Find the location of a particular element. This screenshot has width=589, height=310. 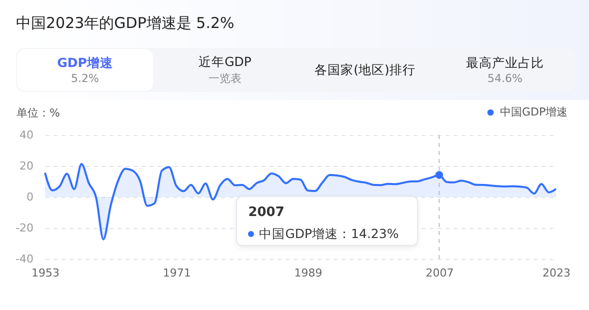

annotation: 中国GDP增速：14.23% is located at coordinates (329, 234).